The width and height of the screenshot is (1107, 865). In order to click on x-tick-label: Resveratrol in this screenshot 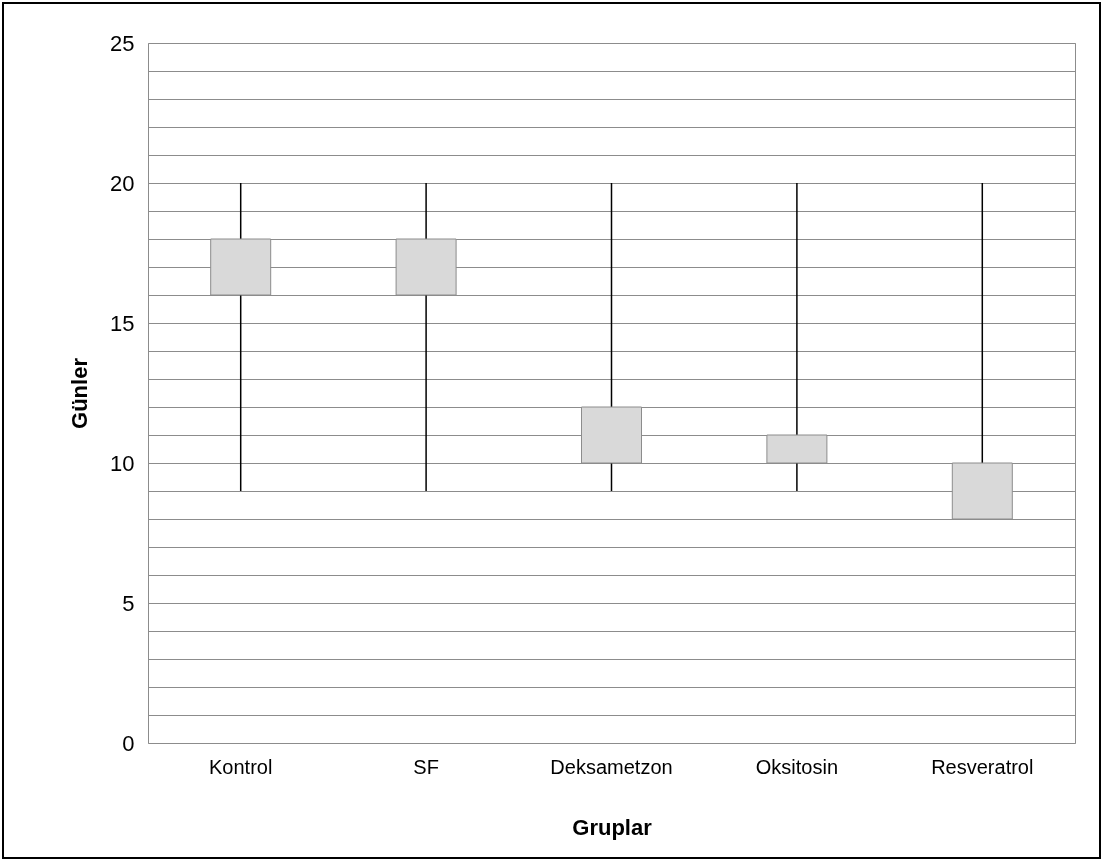, I will do `click(982, 766)`.